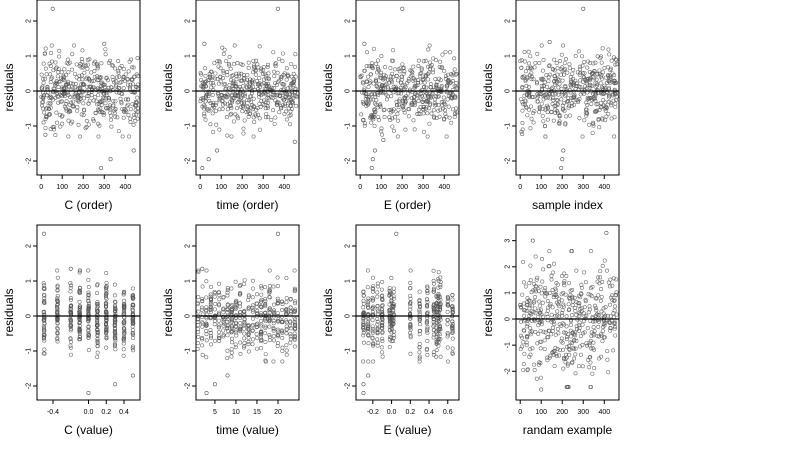 The height and width of the screenshot is (450, 800). What do you see at coordinates (215, 412) in the screenshot?
I see `x-tick-label: 5` at bounding box center [215, 412].